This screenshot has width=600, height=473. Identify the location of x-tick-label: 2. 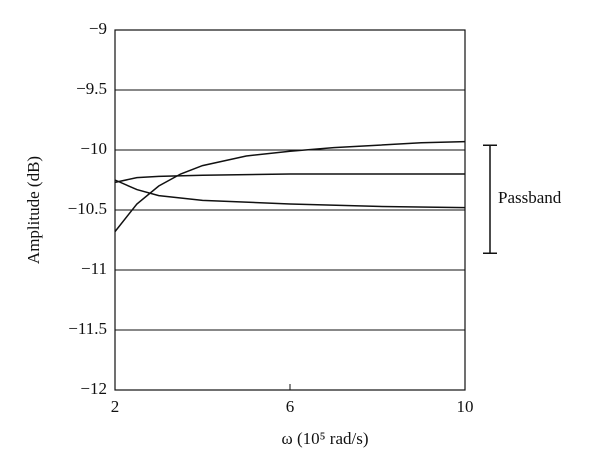
(115, 406).